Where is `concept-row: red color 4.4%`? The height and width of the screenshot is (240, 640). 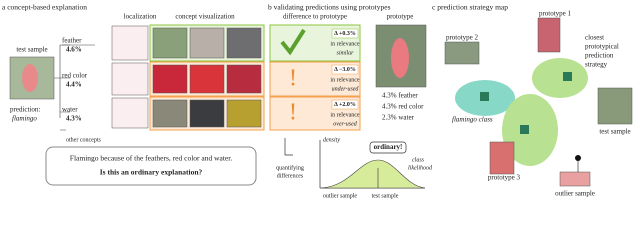
concept-row: red color 4.4% is located at coordinates (163, 79).